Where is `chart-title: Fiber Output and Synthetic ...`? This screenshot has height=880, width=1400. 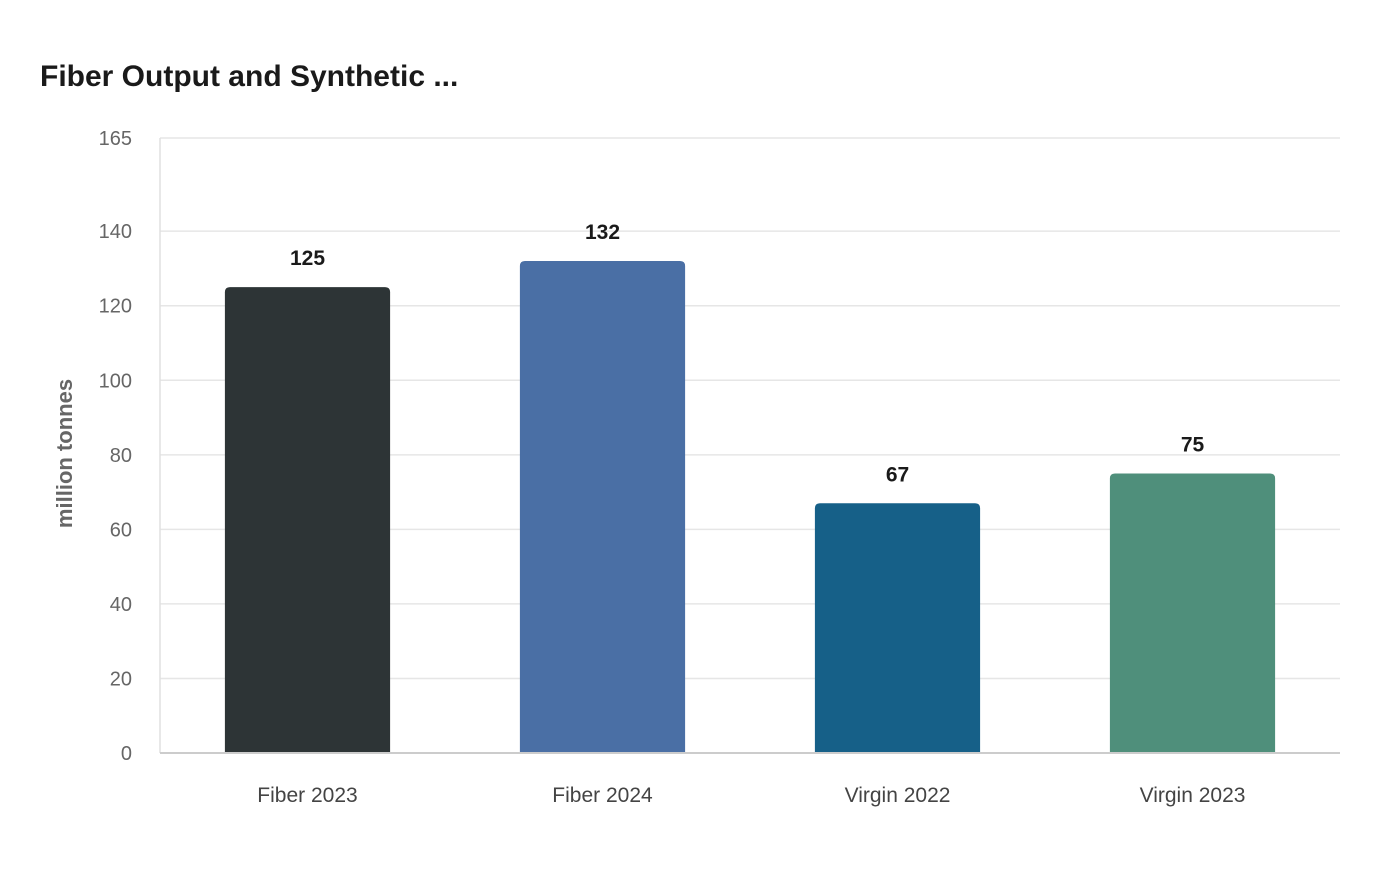 chart-title: Fiber Output and Synthetic ... is located at coordinates (249, 76).